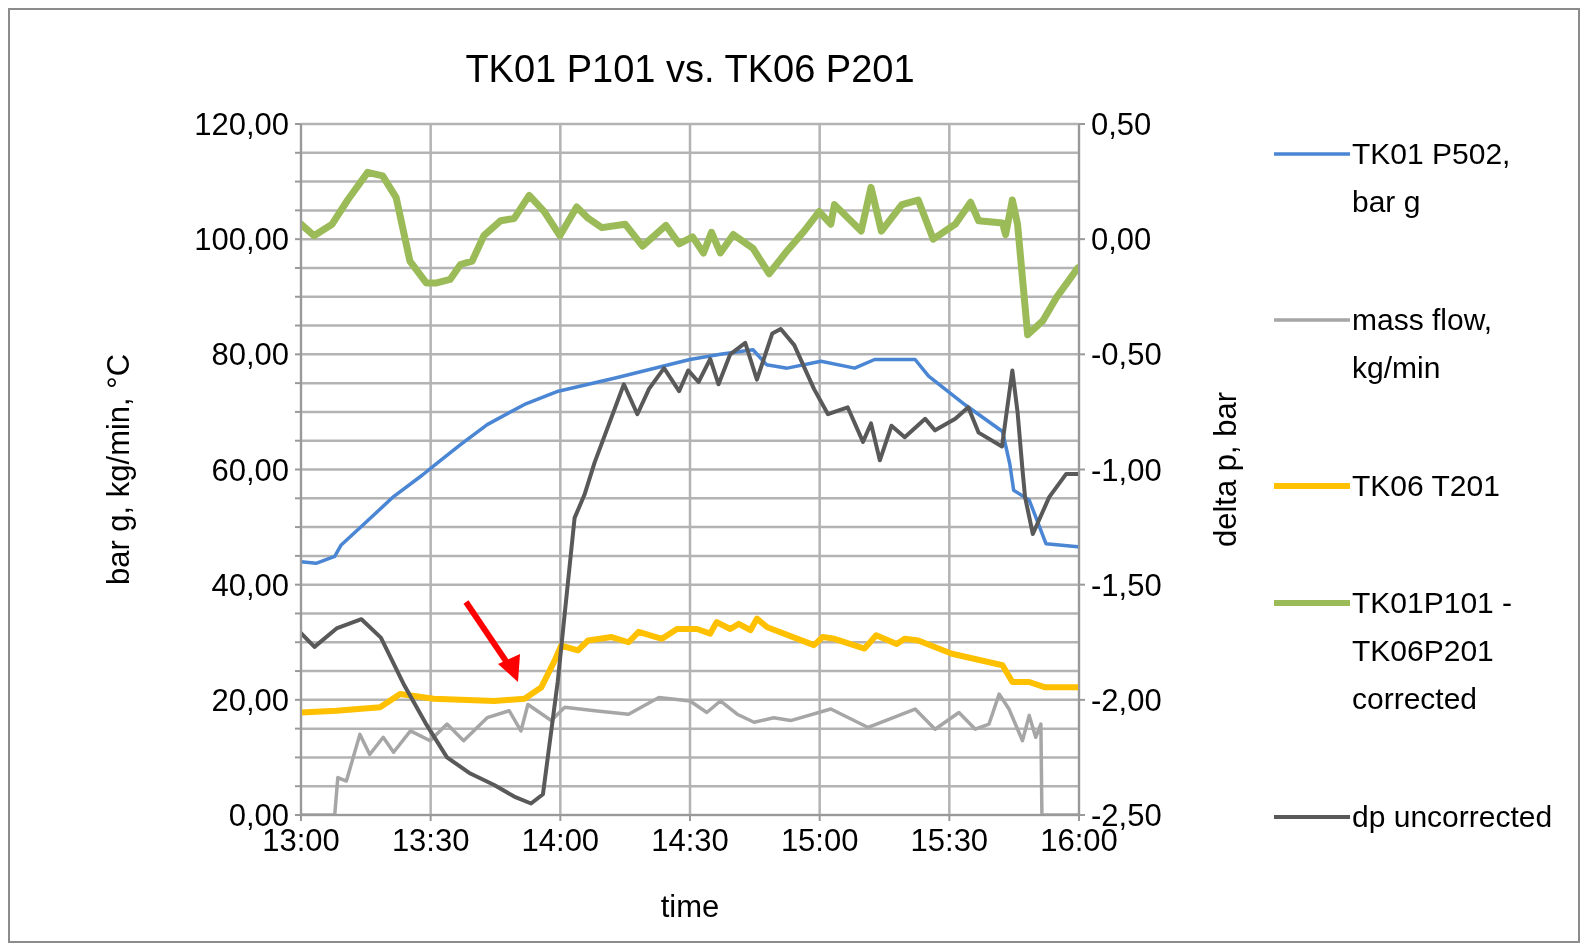  I want to click on y2-tick-label: -1,50, so click(1126, 585).